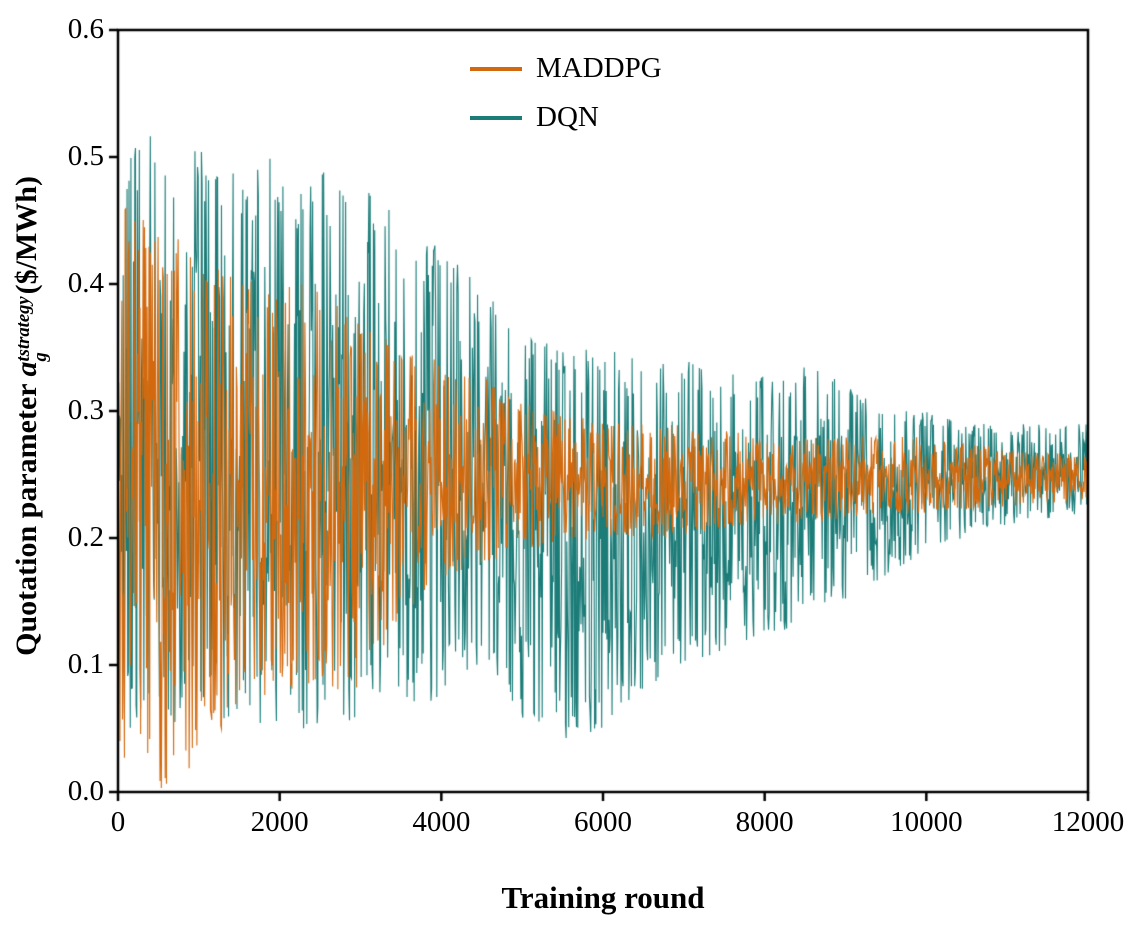 Image resolution: width=1130 pixels, height=946 pixels. I want to click on y-axis-title: Quotation parameter a tstrategy g ($/MWh), so click(31, 416).